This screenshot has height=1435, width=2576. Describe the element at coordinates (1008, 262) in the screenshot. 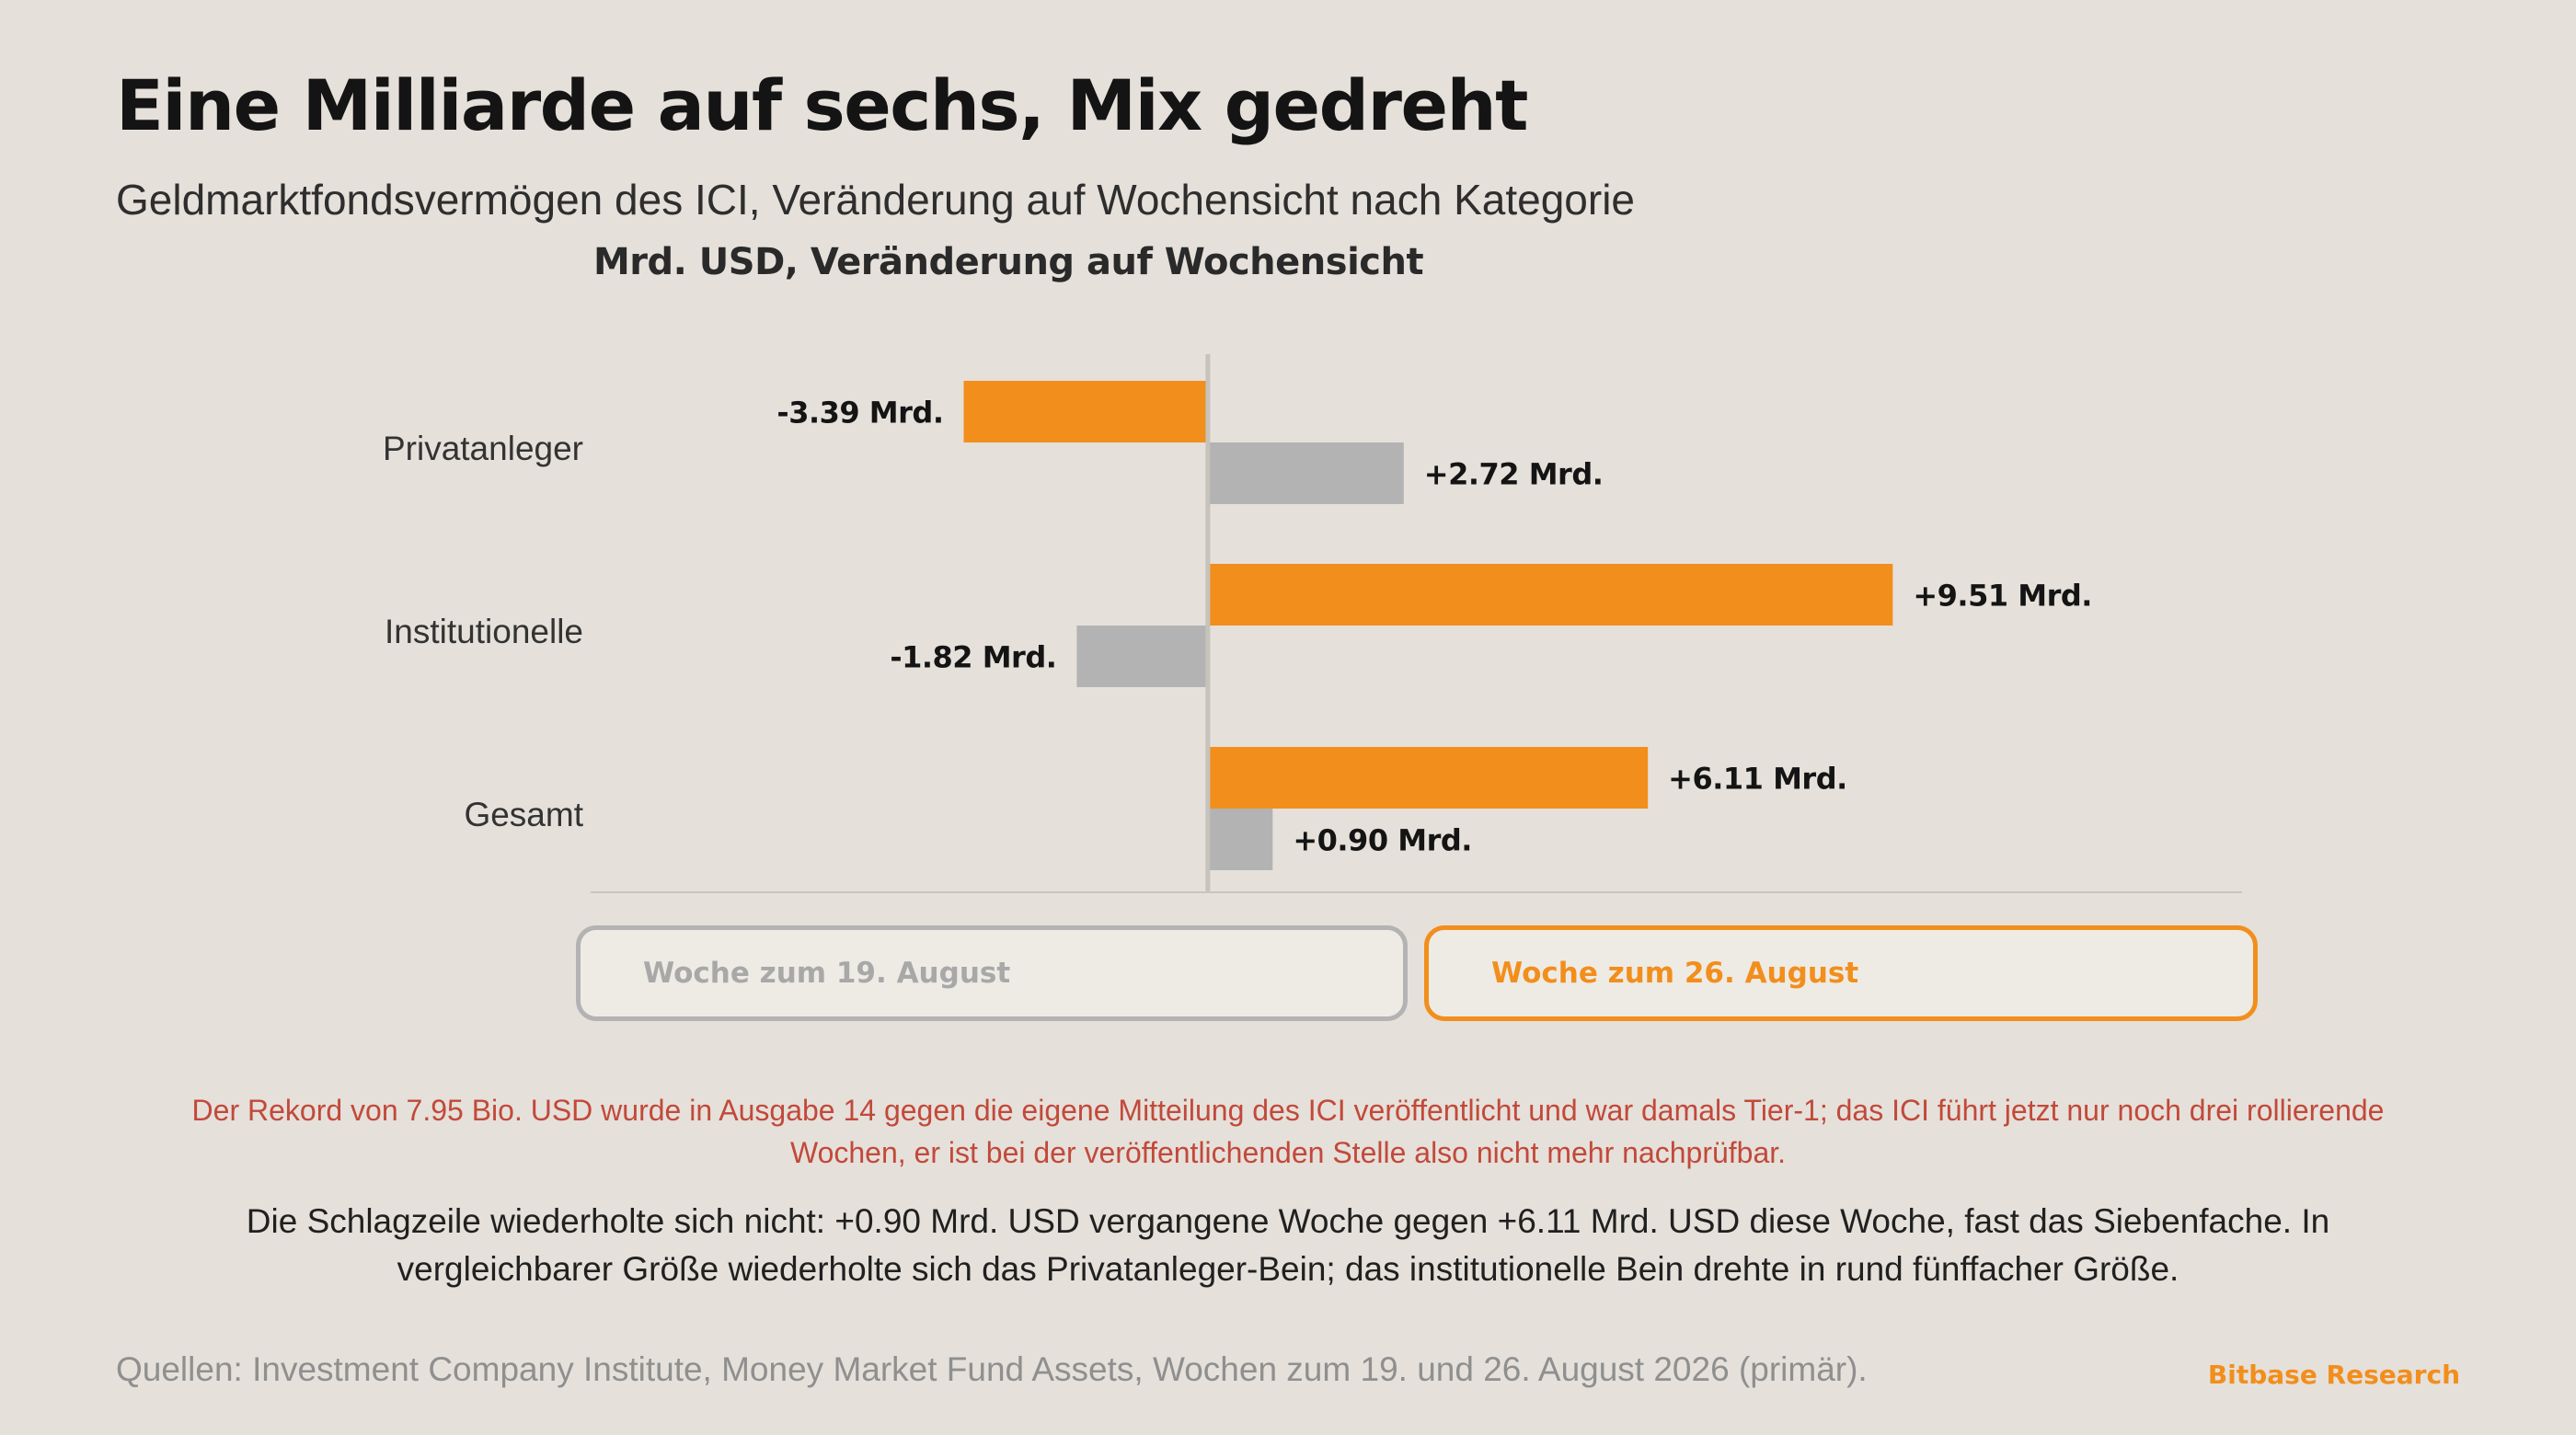

I see `unit-label: Mrd. USD, Veränderung auf Wochensicht` at that location.